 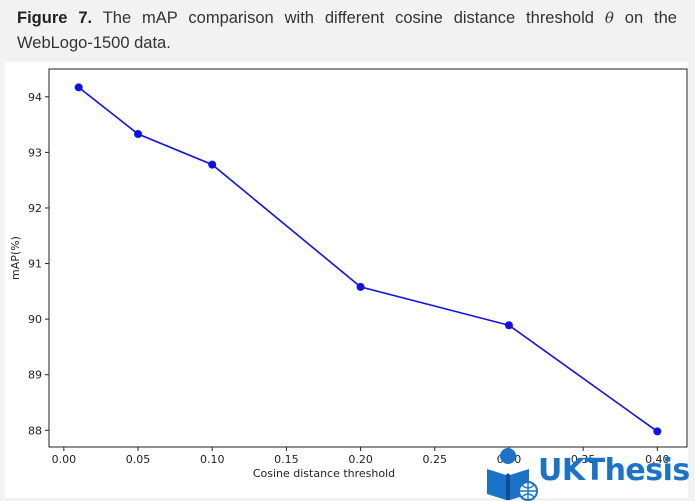 What do you see at coordinates (55, 18) in the screenshot?
I see `figure-label: Figure 7.` at bounding box center [55, 18].